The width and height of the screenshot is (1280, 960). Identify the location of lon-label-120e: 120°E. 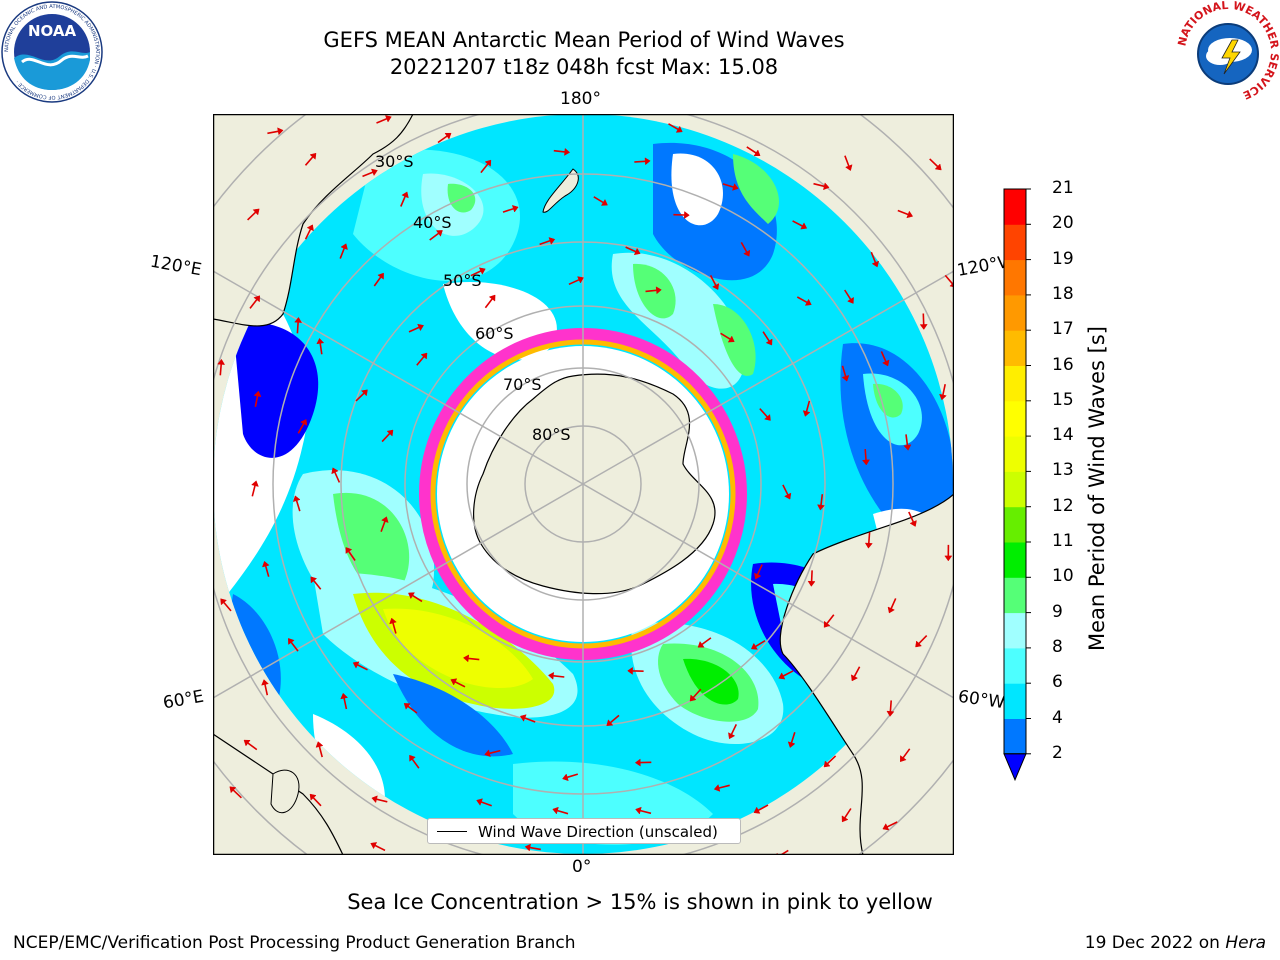
(176, 266).